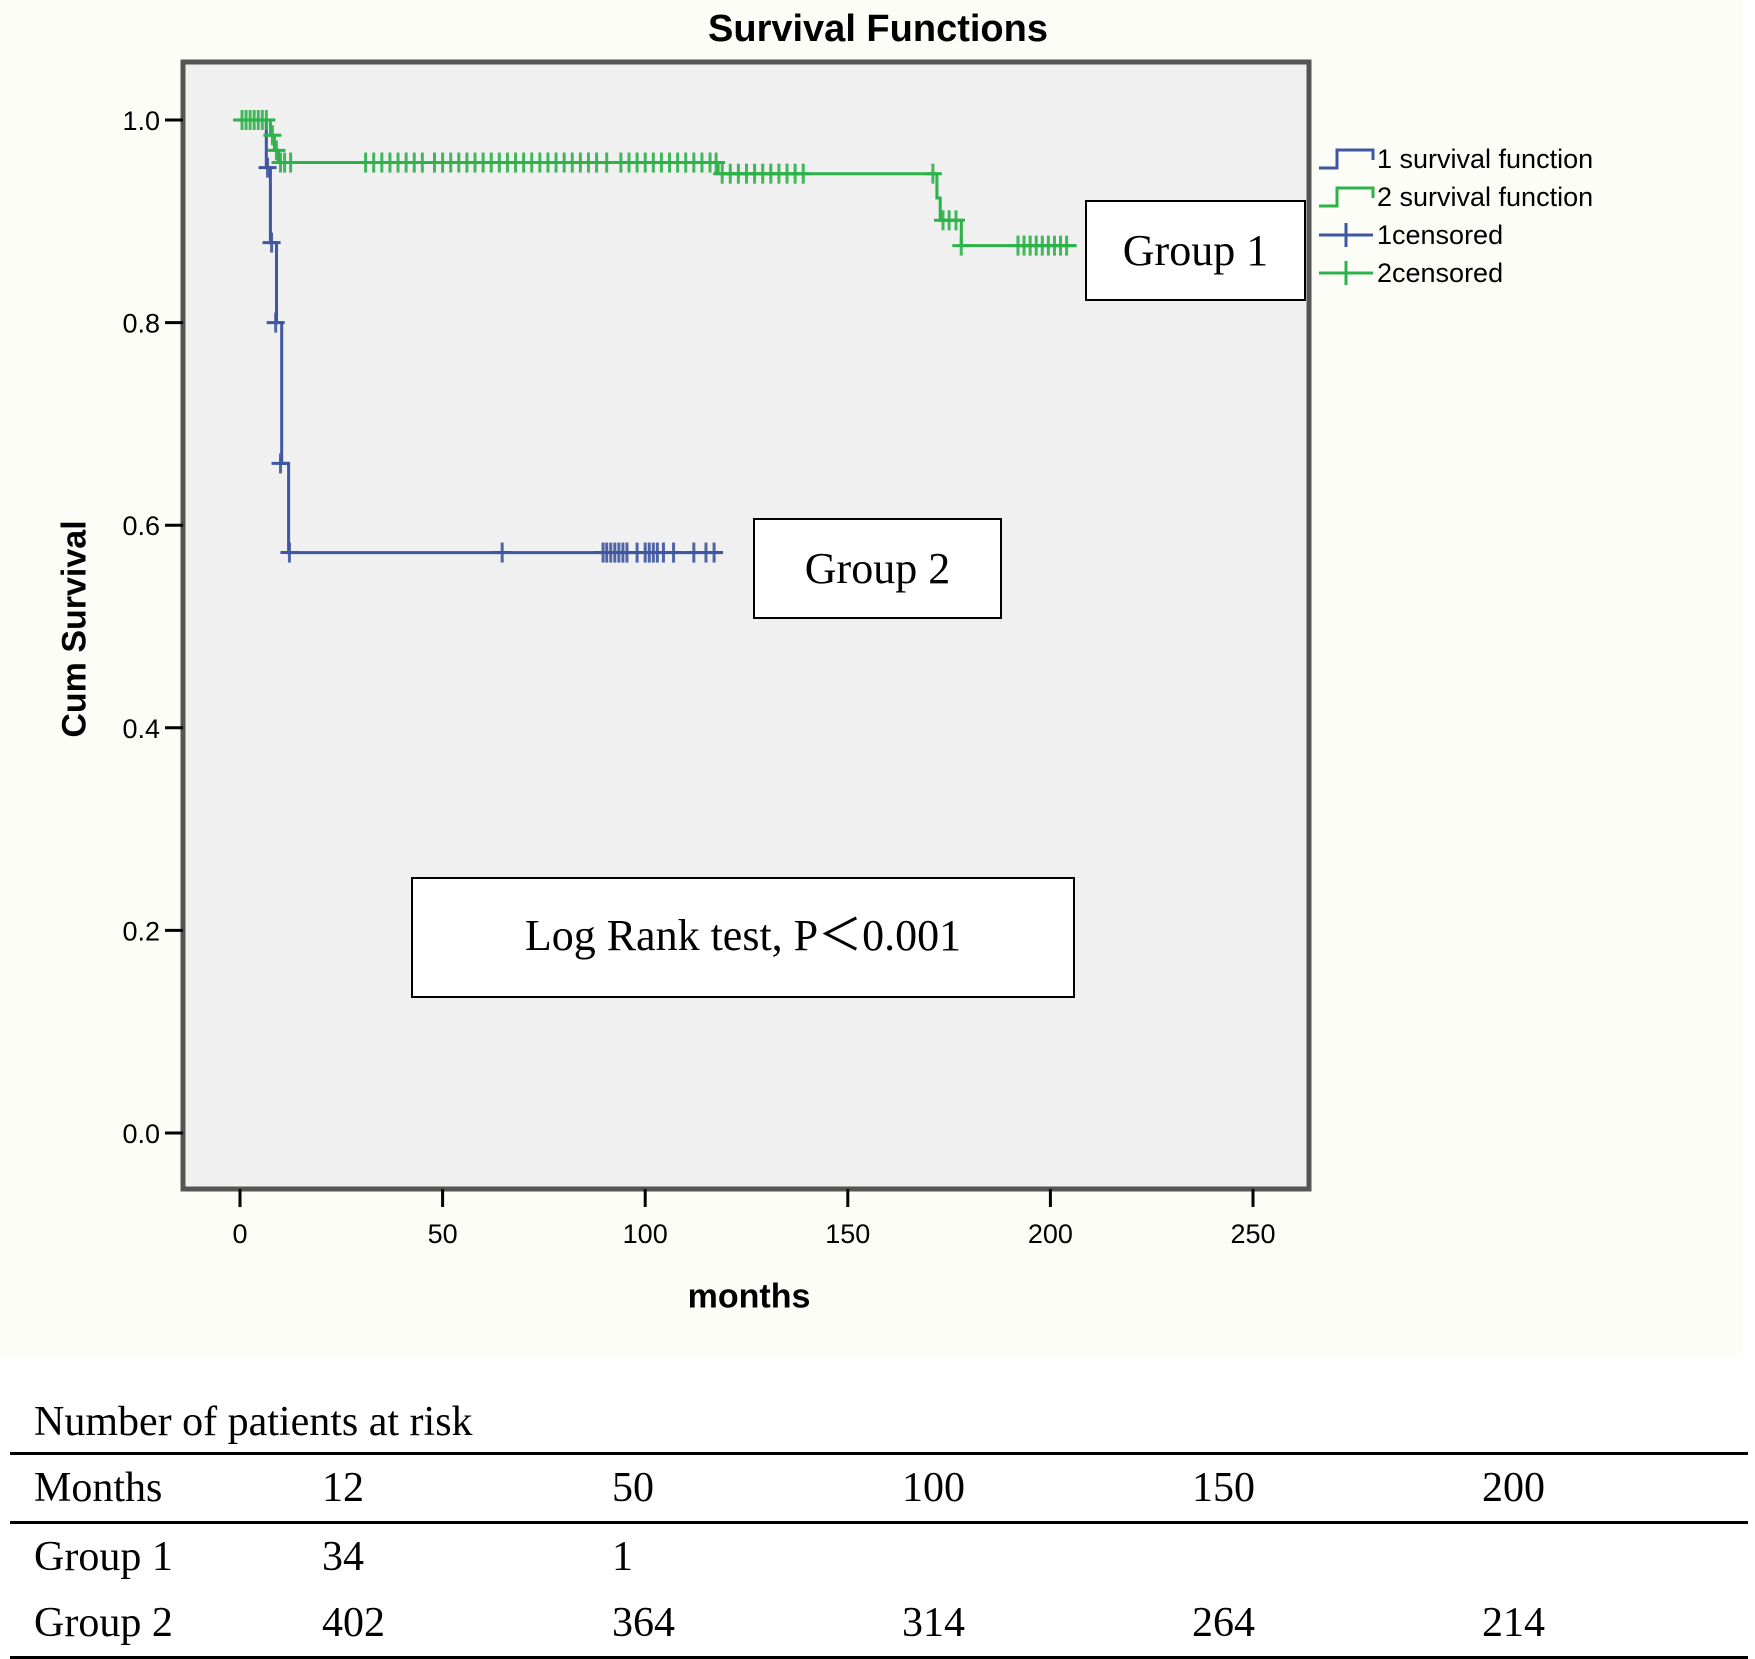  Describe the element at coordinates (1195, 250) in the screenshot. I see `group1-annotation: Group 1` at that location.